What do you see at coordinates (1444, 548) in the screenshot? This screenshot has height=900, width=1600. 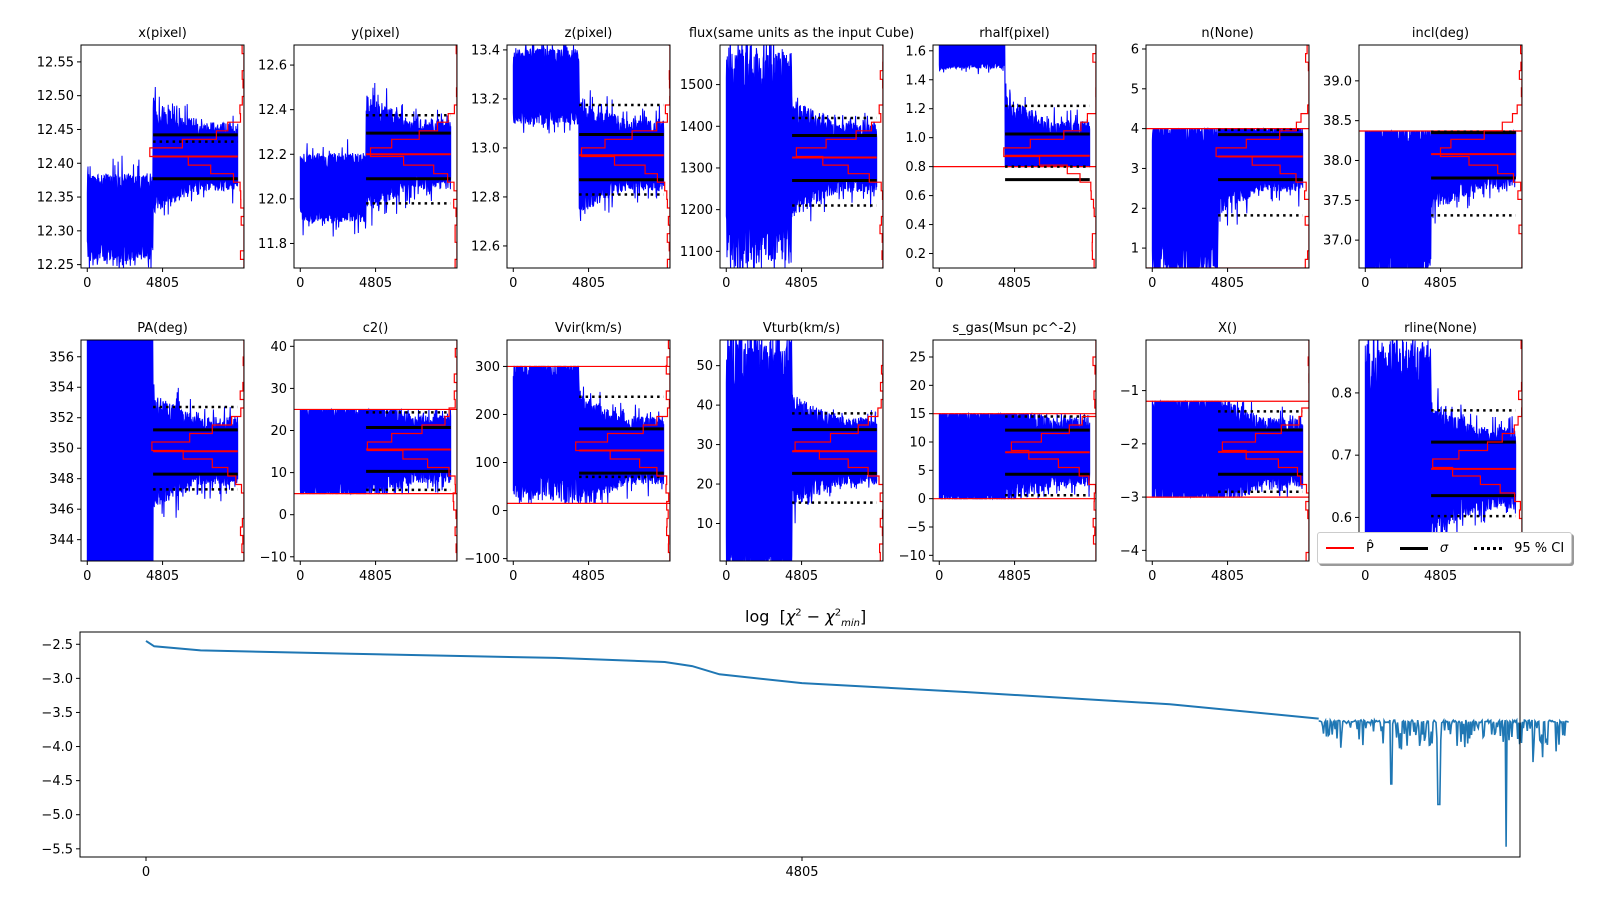 I see `legend: P̂ σ 95 % CI` at bounding box center [1444, 548].